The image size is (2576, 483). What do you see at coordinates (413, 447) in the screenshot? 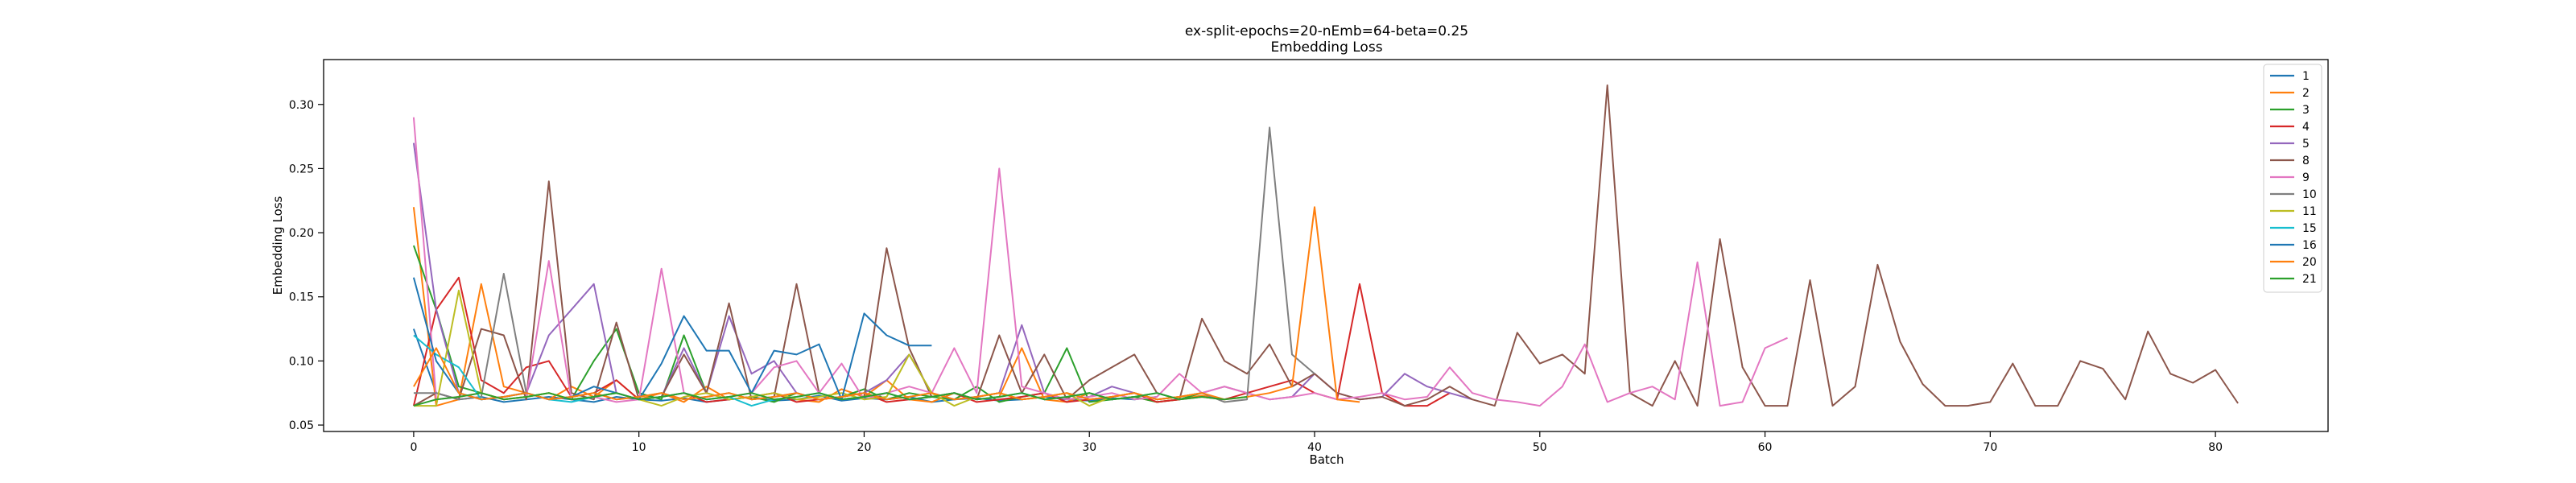
I see `x-tick-label: 0` at bounding box center [413, 447].